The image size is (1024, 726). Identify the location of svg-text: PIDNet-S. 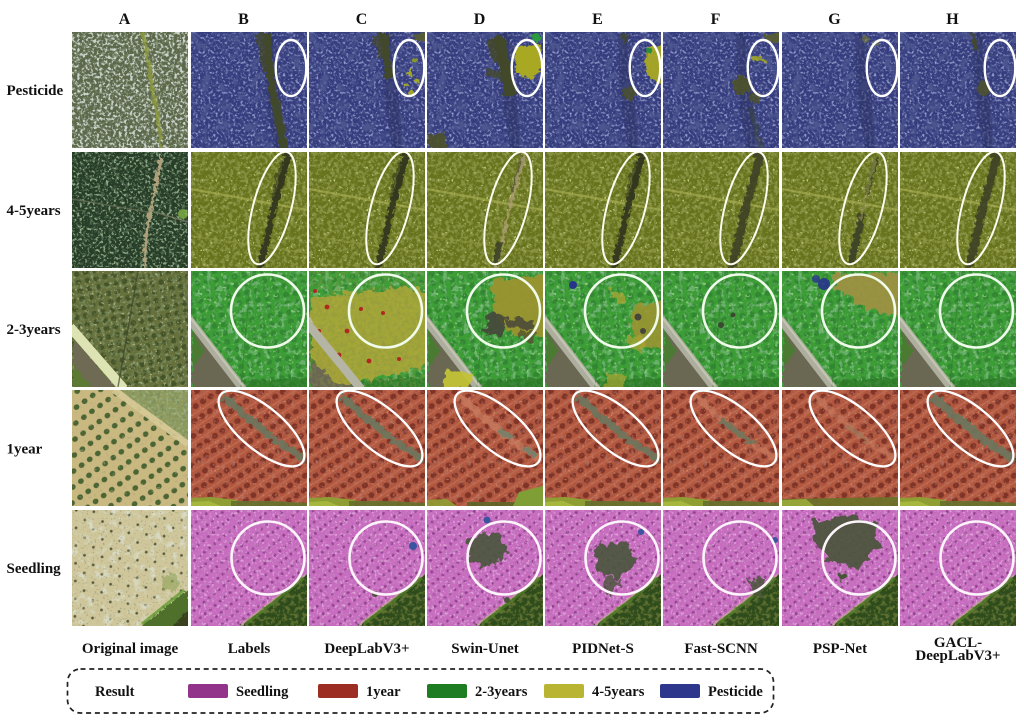
(603, 649).